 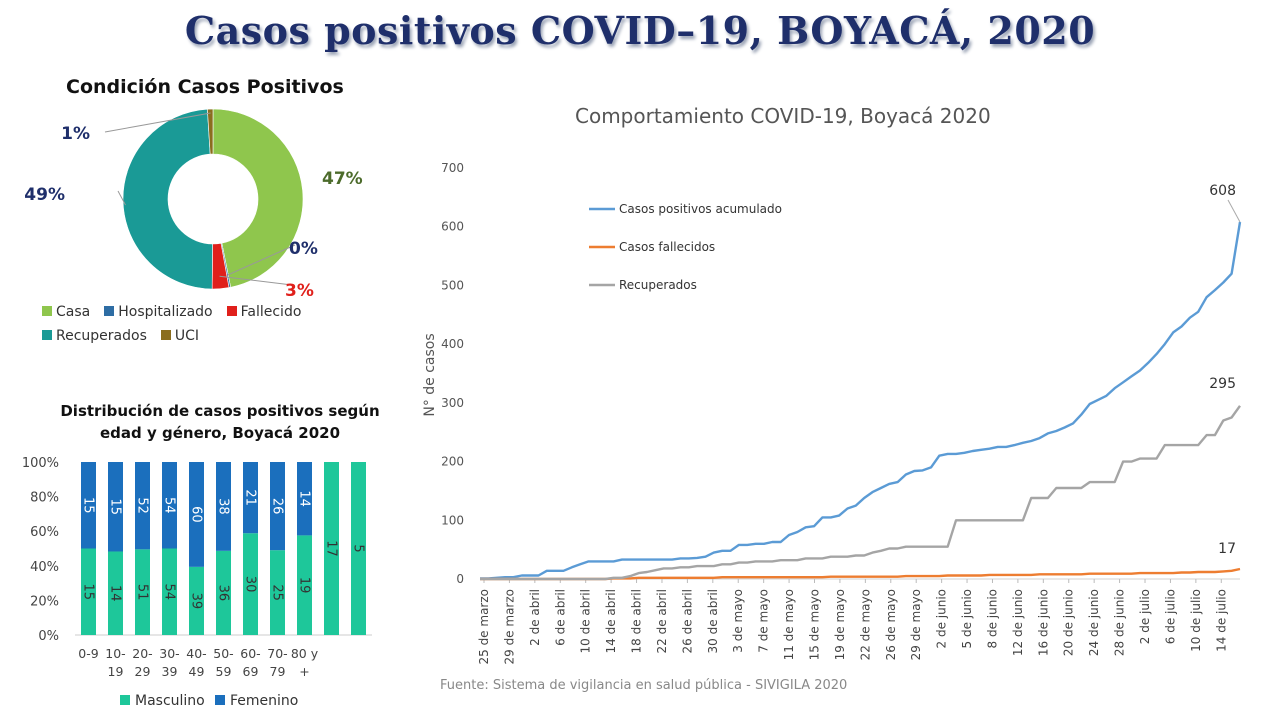 What do you see at coordinates (1120, 622) in the screenshot?
I see `x-tick-label: 28 de junio` at bounding box center [1120, 622].